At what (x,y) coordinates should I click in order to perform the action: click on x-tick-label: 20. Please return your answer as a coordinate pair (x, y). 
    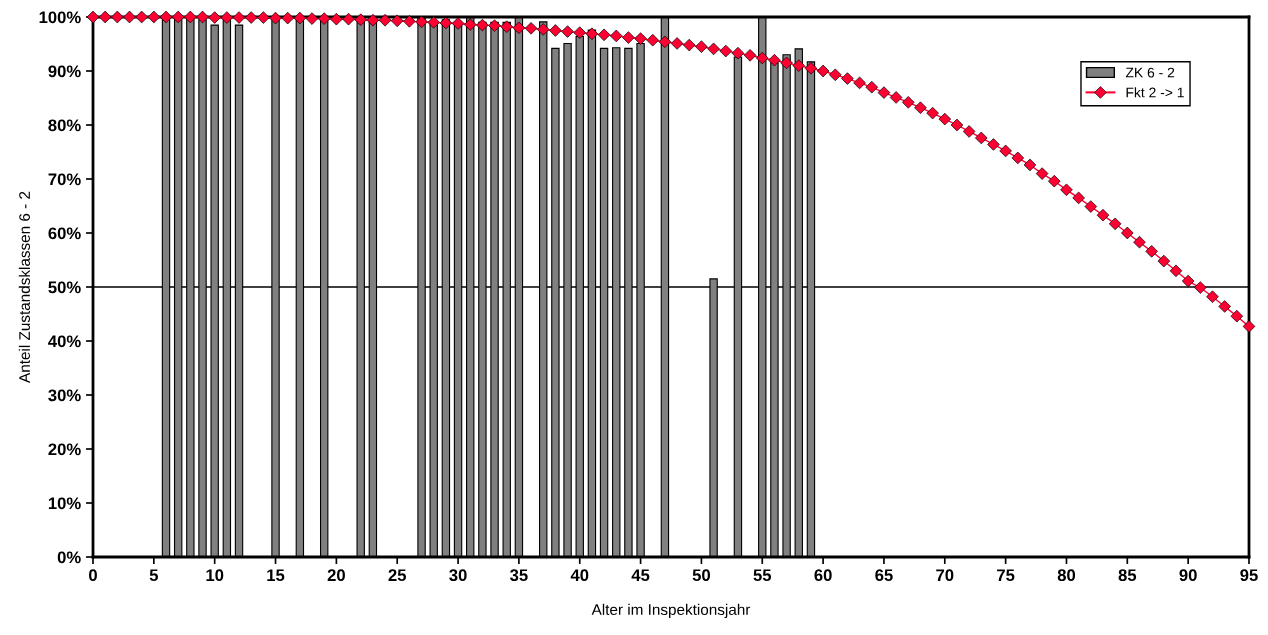
    Looking at the image, I should click on (336, 575).